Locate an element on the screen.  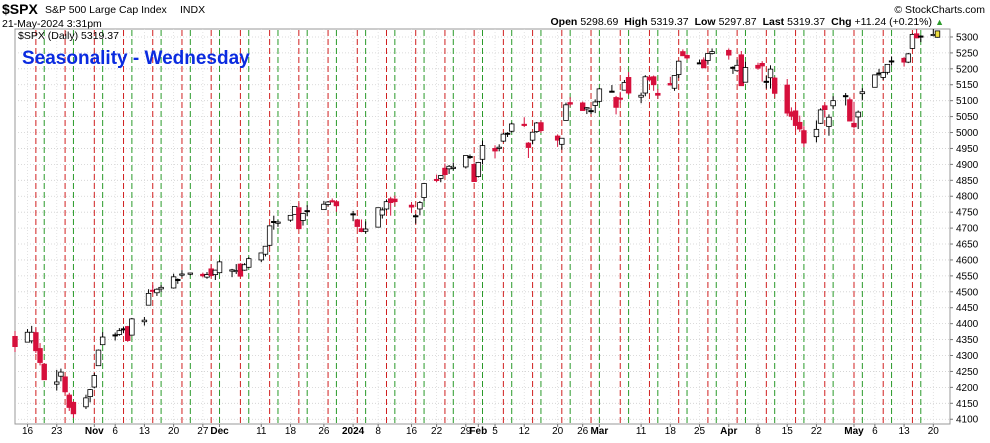
x-tick-label: 27 is located at coordinates (203, 431).